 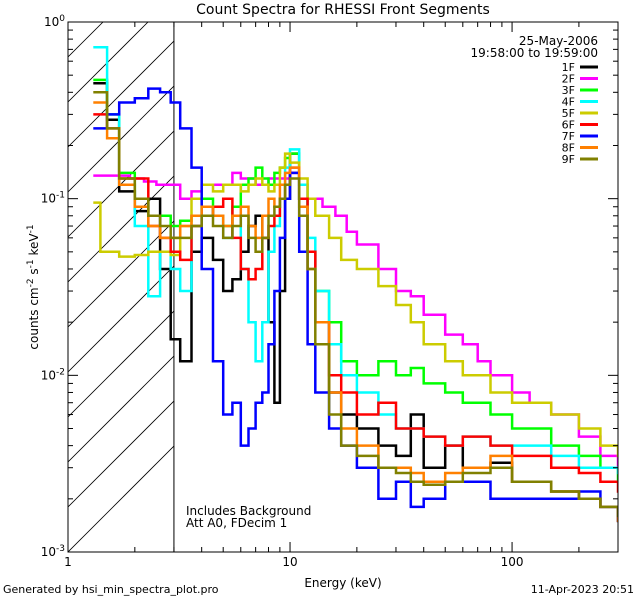 What do you see at coordinates (53, 374) in the screenshot?
I see `y-tick-label: 10⁻²` at bounding box center [53, 374].